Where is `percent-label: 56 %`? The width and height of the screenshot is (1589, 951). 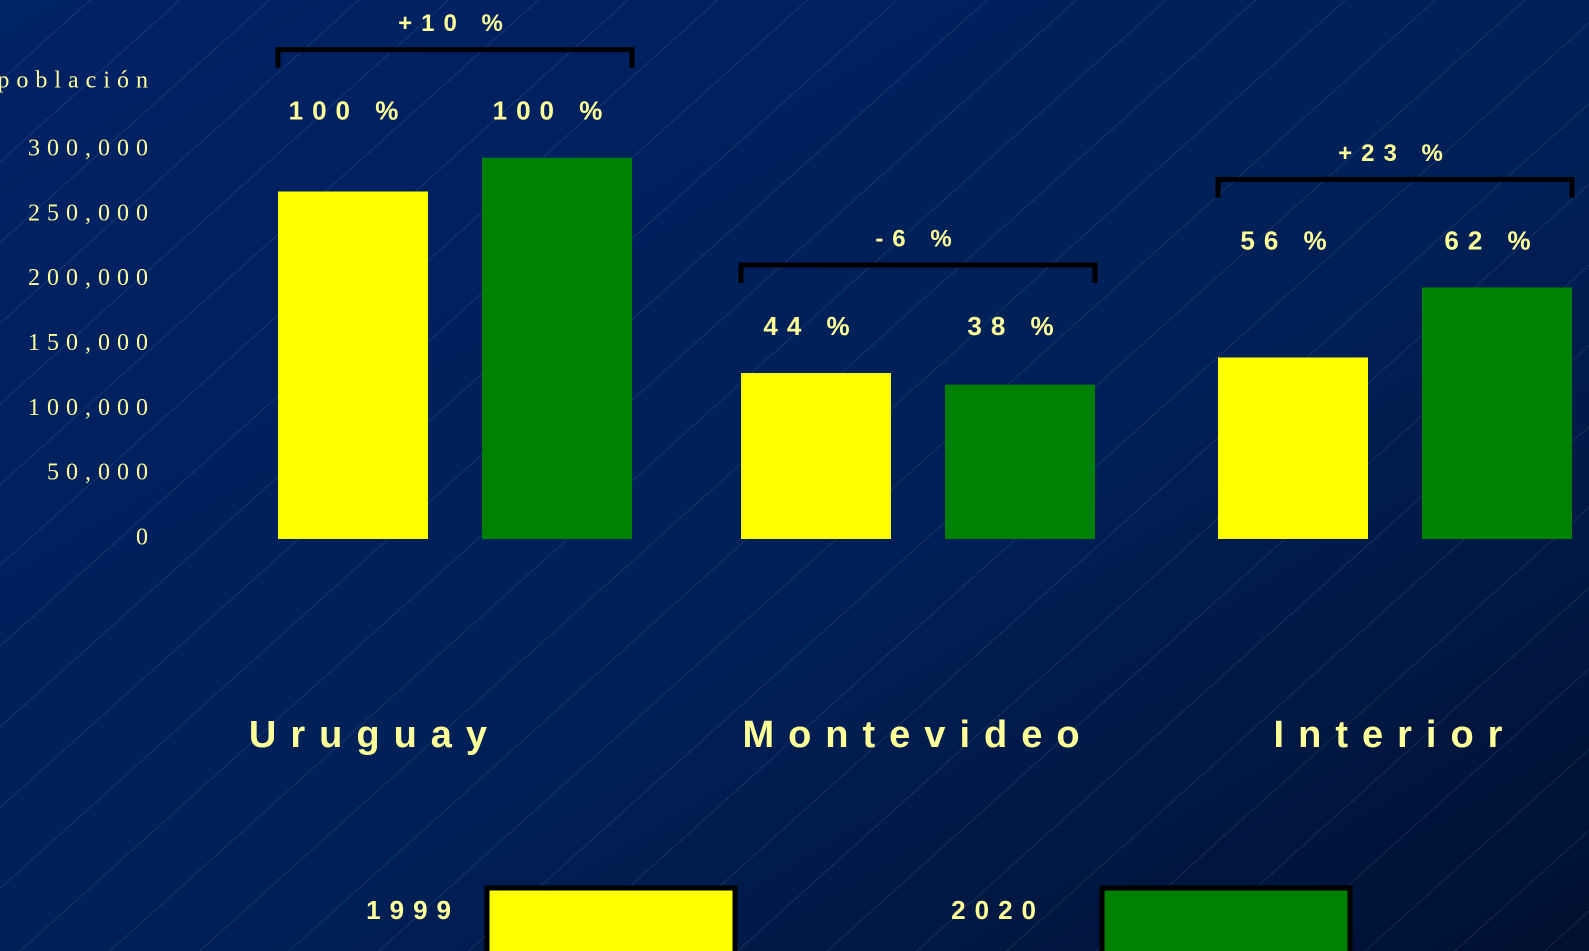 percent-label: 56 % is located at coordinates (1287, 240).